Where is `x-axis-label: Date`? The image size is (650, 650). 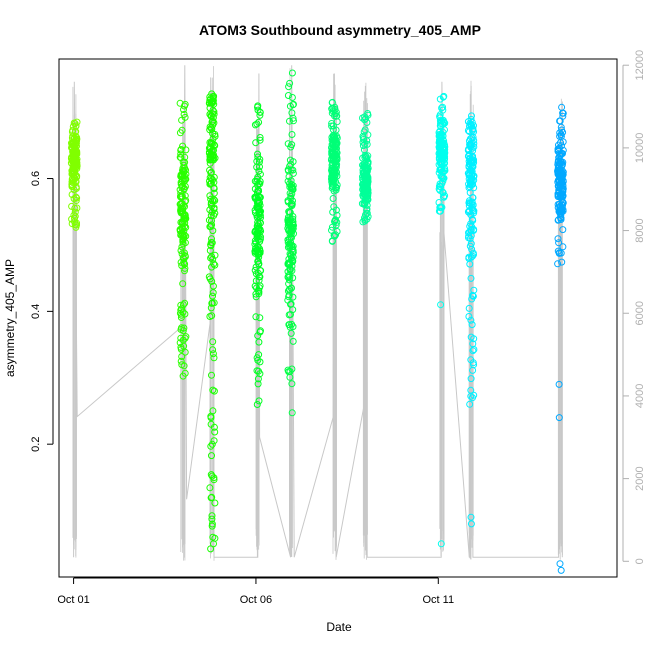 x-axis-label: Date is located at coordinates (339, 627).